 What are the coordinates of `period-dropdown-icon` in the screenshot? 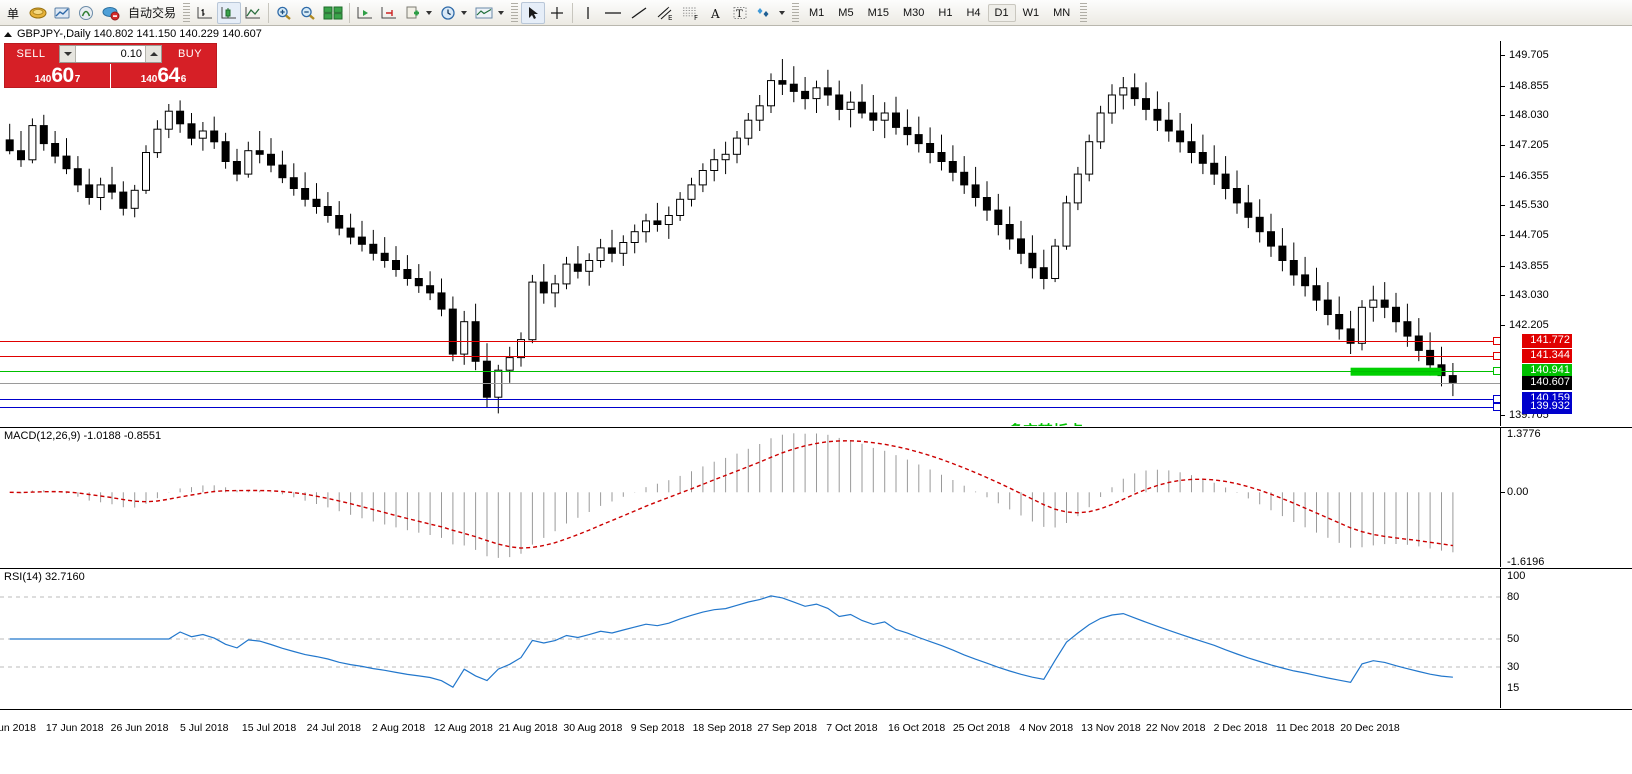 It's located at (464, 12).